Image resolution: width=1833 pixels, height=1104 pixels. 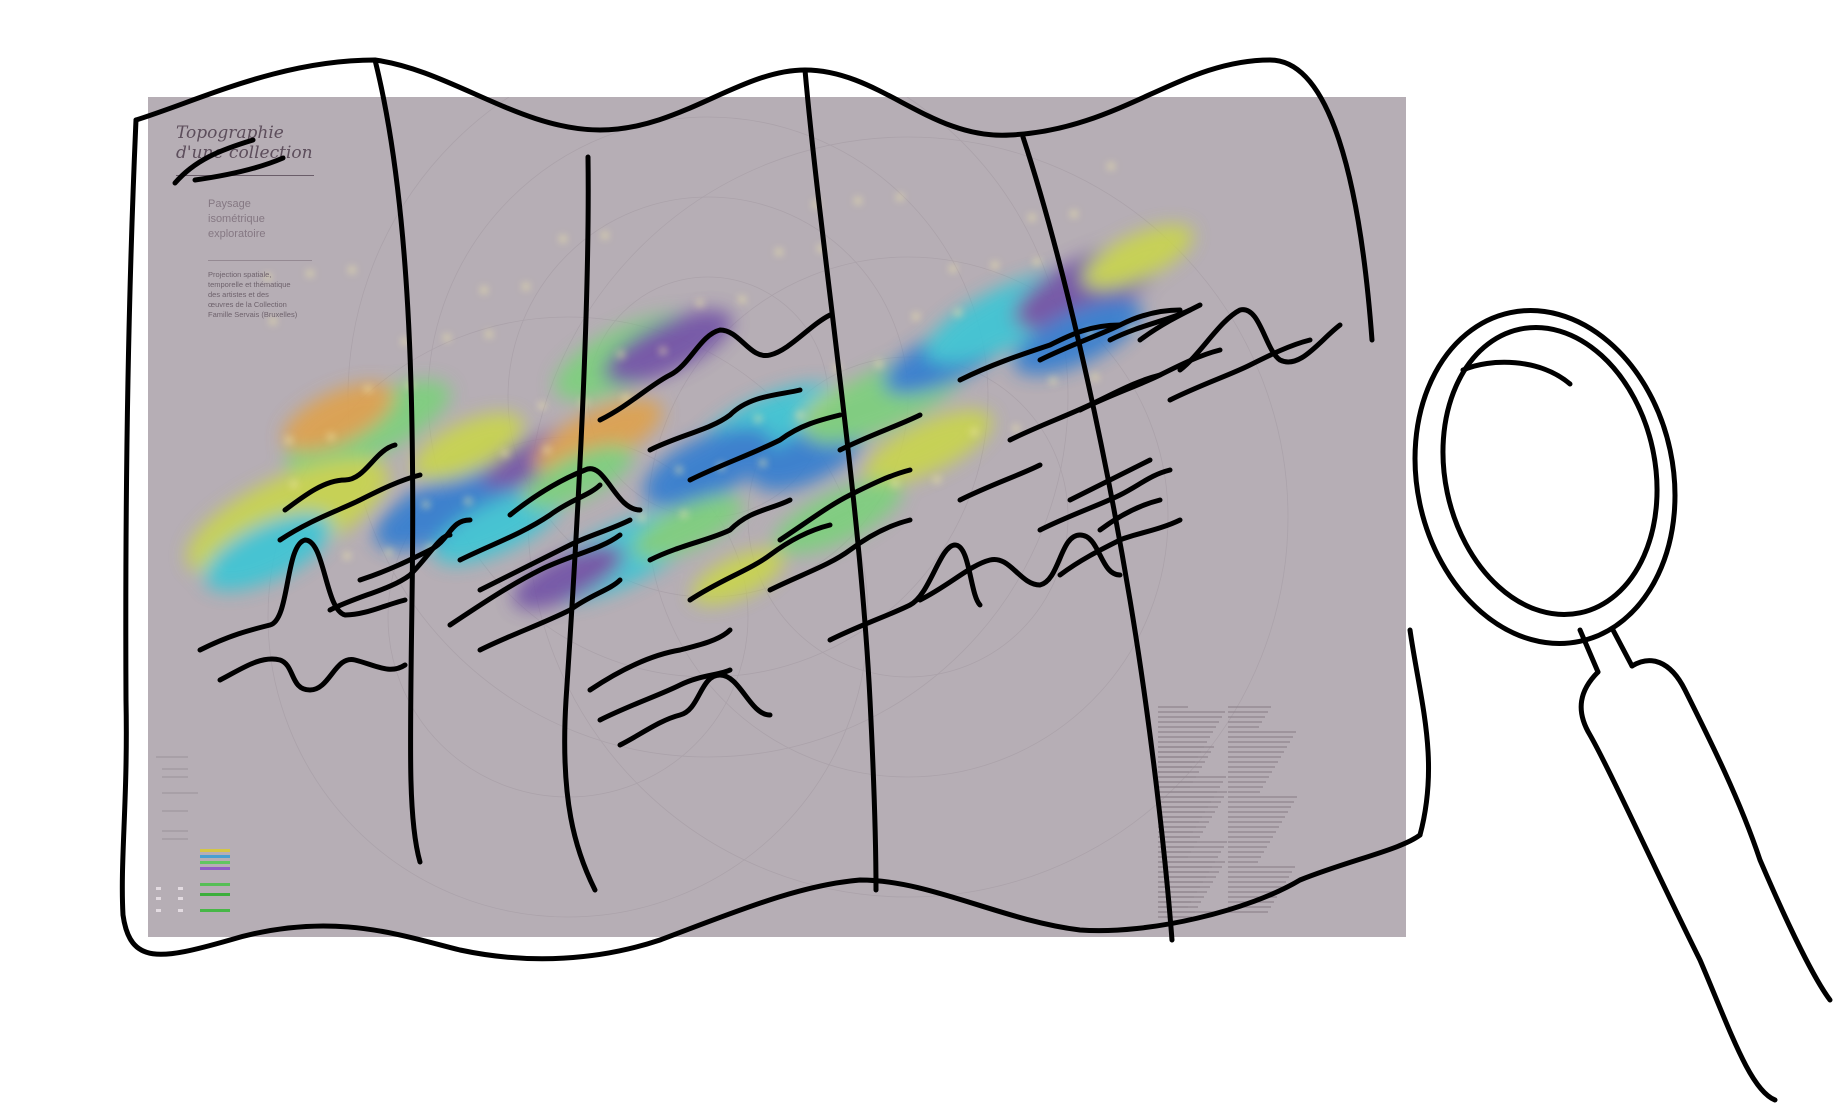 I want to click on poster-subtitle: Paysage isométrique exploratoire, so click(x=237, y=219).